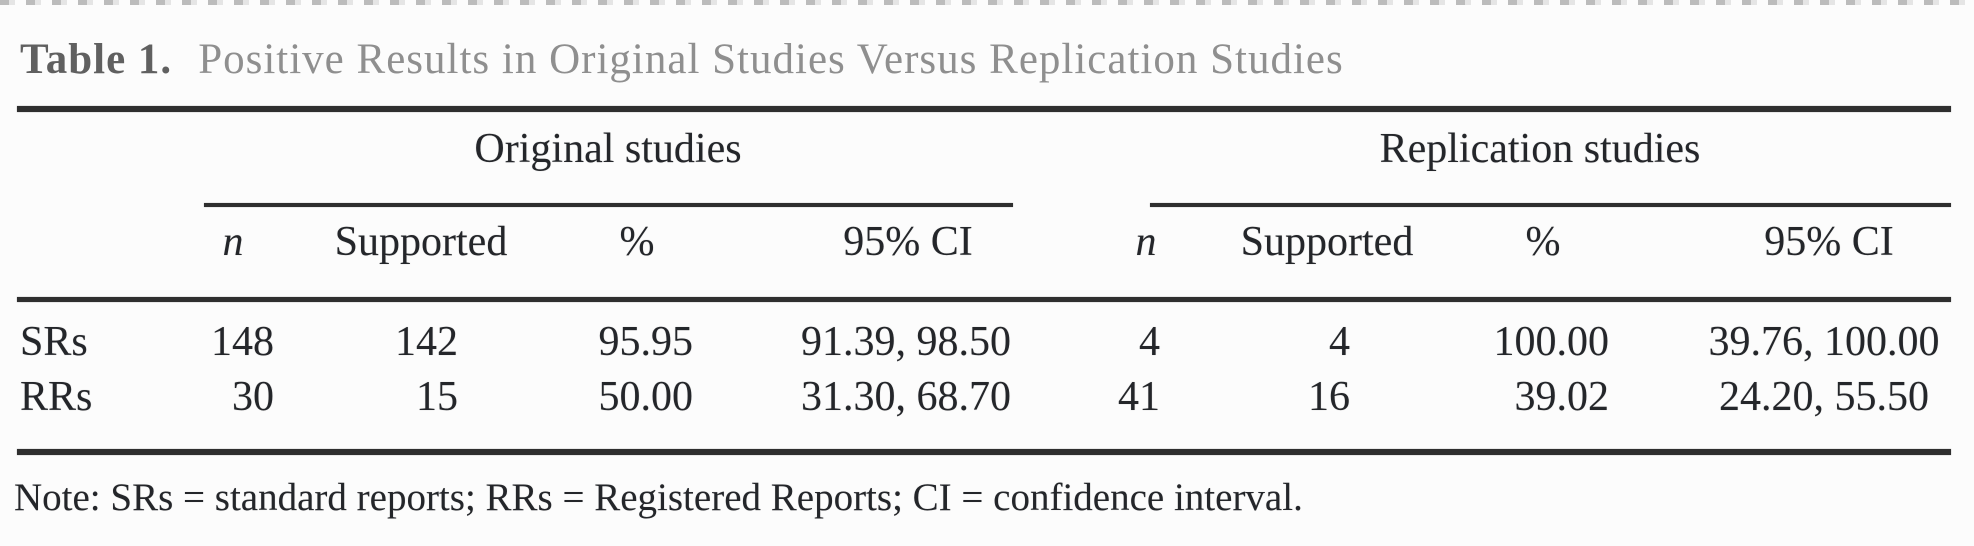 This screenshot has width=1974, height=546. I want to click on cell-rrs-original-n: 30, so click(253, 397).